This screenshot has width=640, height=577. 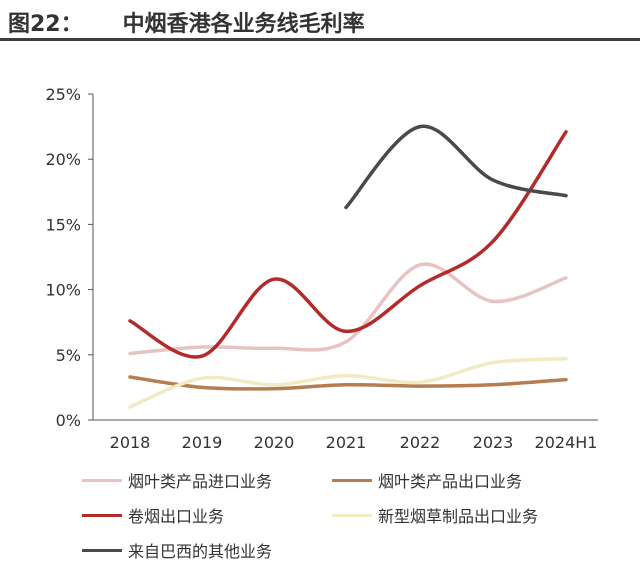 I want to click on figure-title: 图22： 中烟香港各业务线毛利率, so click(x=186, y=22).